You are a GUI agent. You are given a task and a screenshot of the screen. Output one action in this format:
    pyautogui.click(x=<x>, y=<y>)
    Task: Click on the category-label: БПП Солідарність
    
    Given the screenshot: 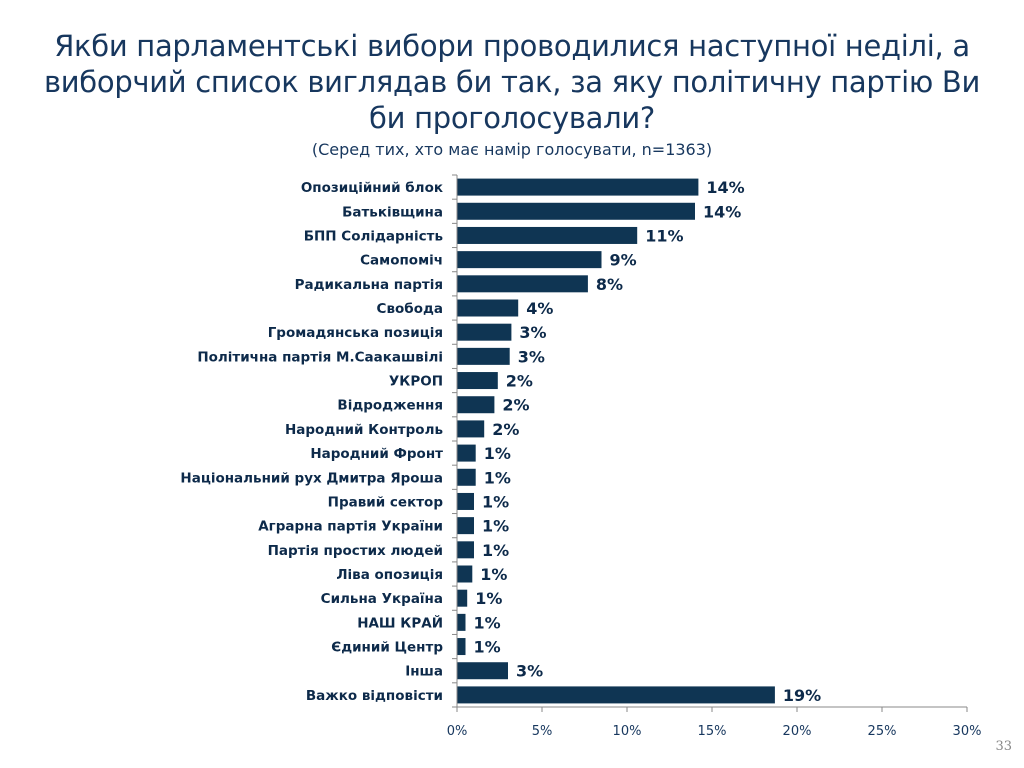 What is the action you would take?
    pyautogui.click(x=373, y=236)
    